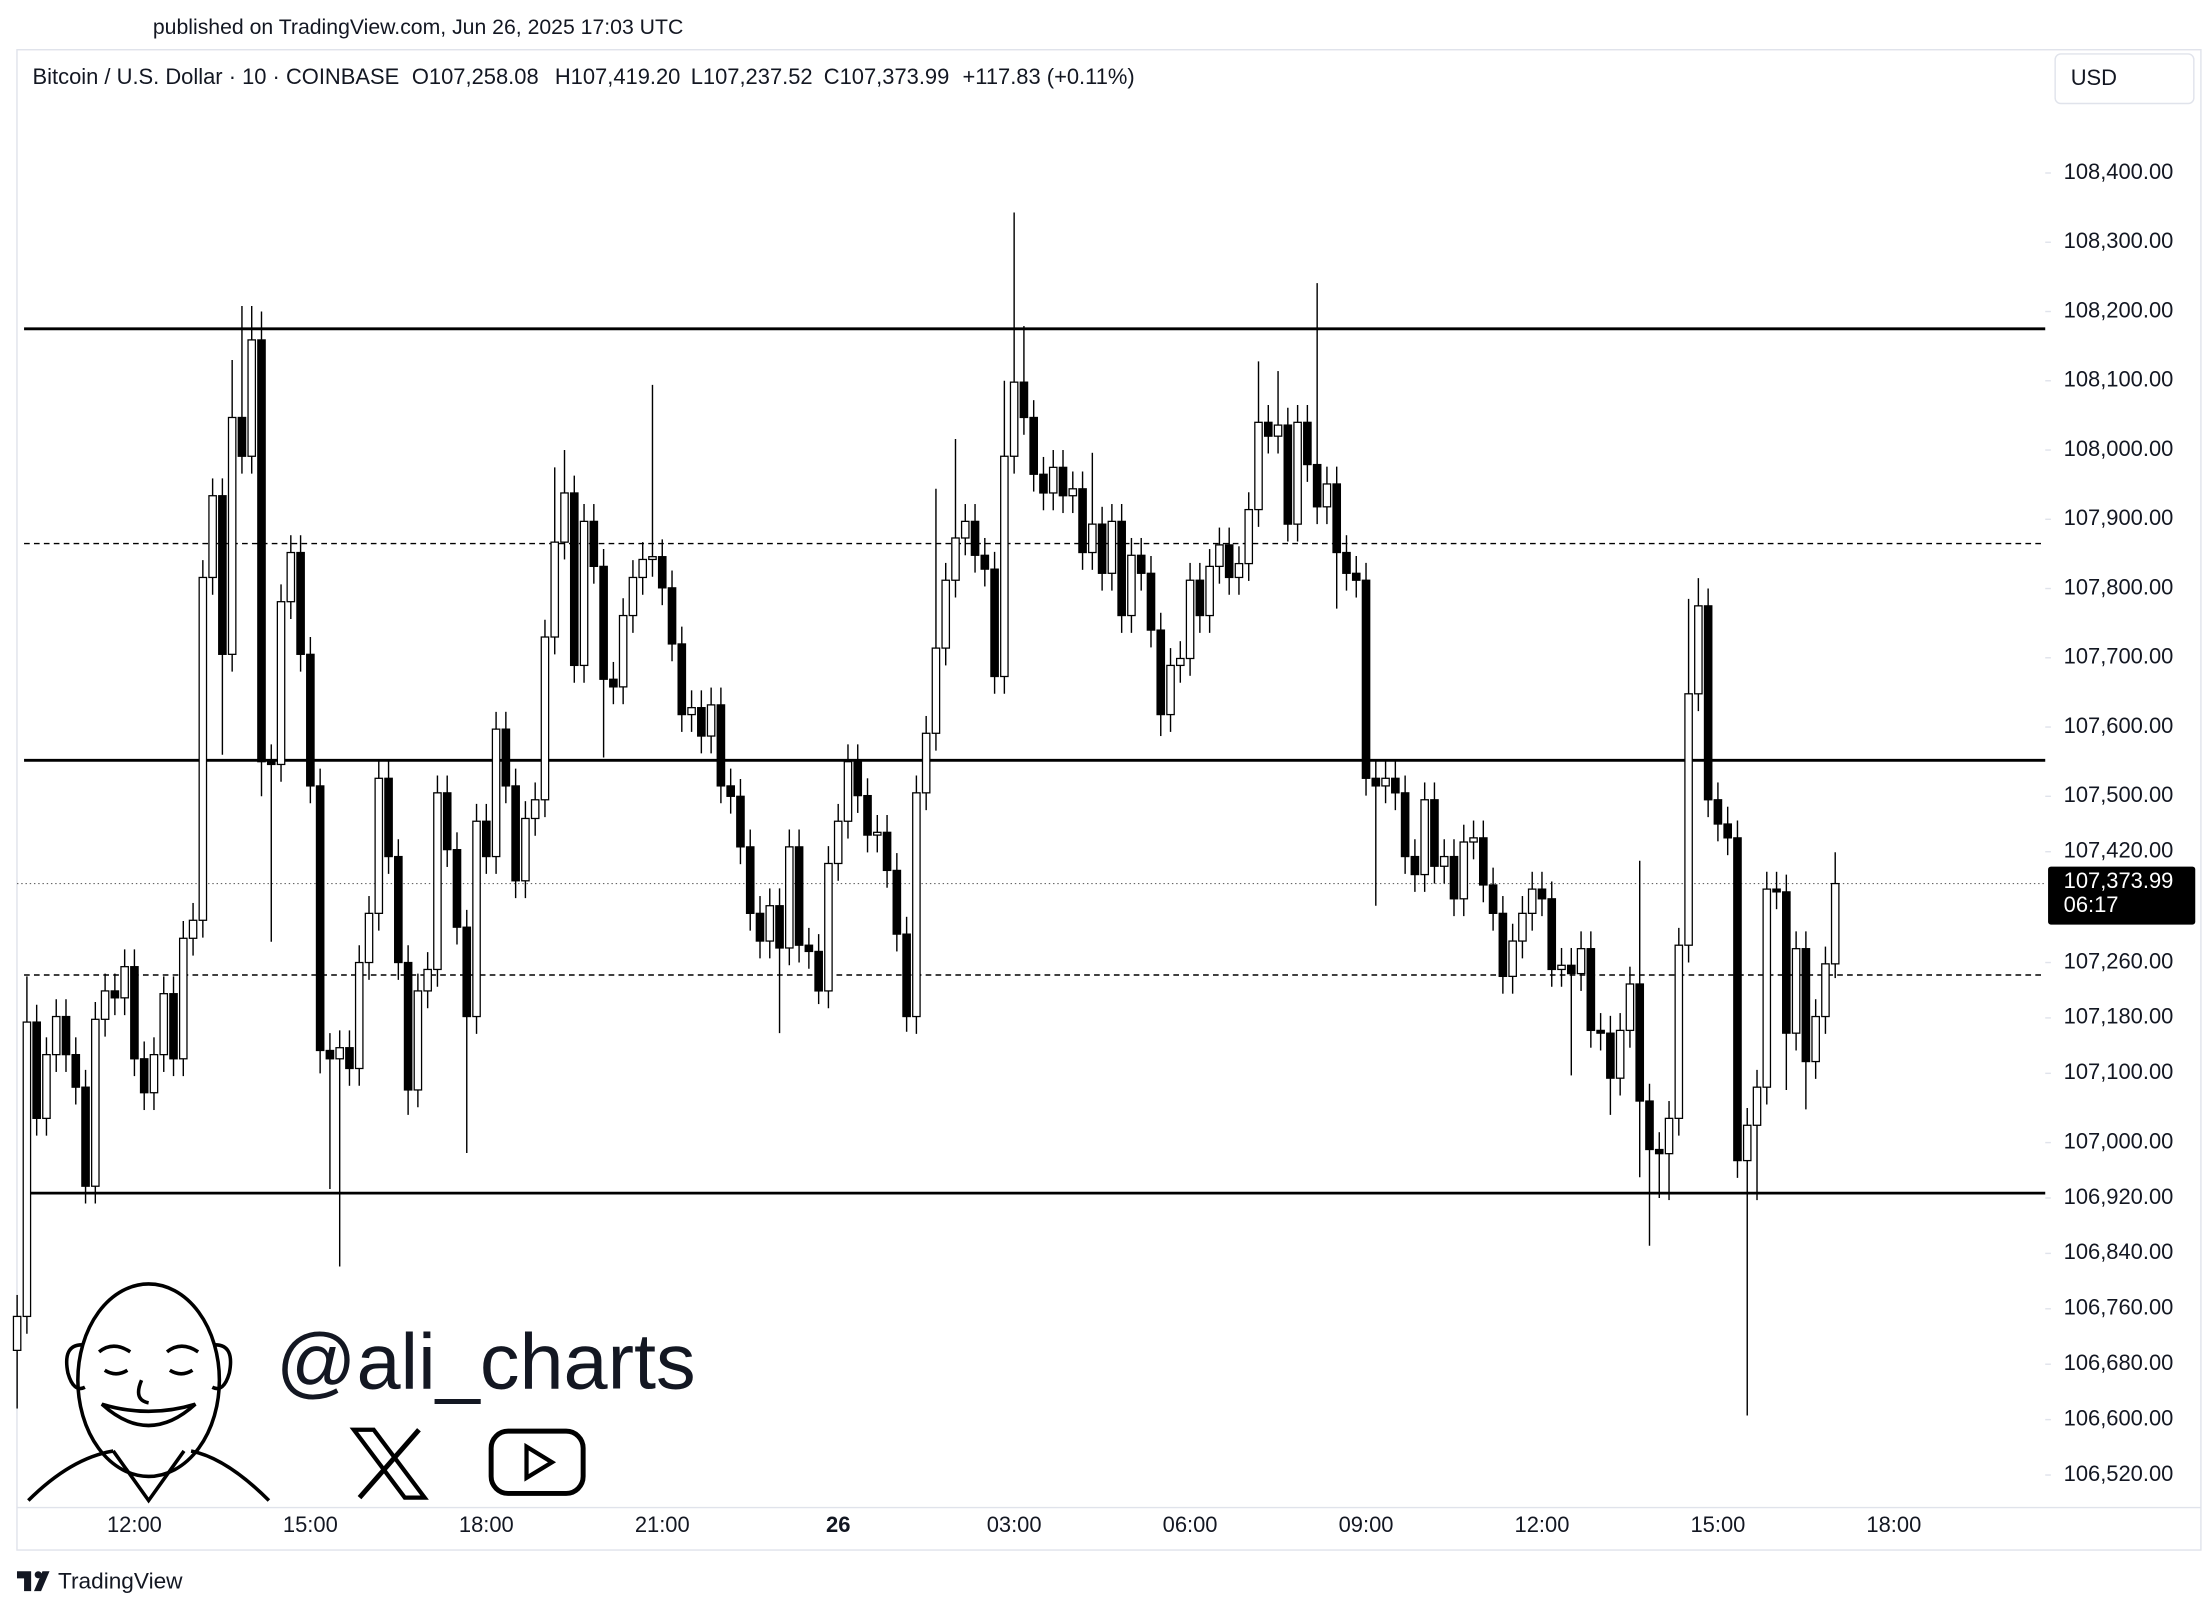  Describe the element at coordinates (120, 1581) in the screenshot. I see `brand: TradingView` at that location.